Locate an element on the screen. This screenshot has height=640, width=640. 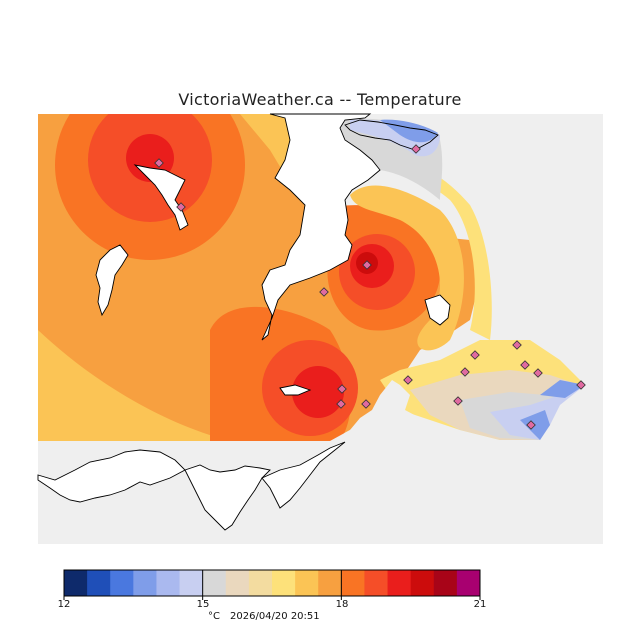
map-title: VictoriaWeather.ca -- Temperature is located at coordinates (320, 99).